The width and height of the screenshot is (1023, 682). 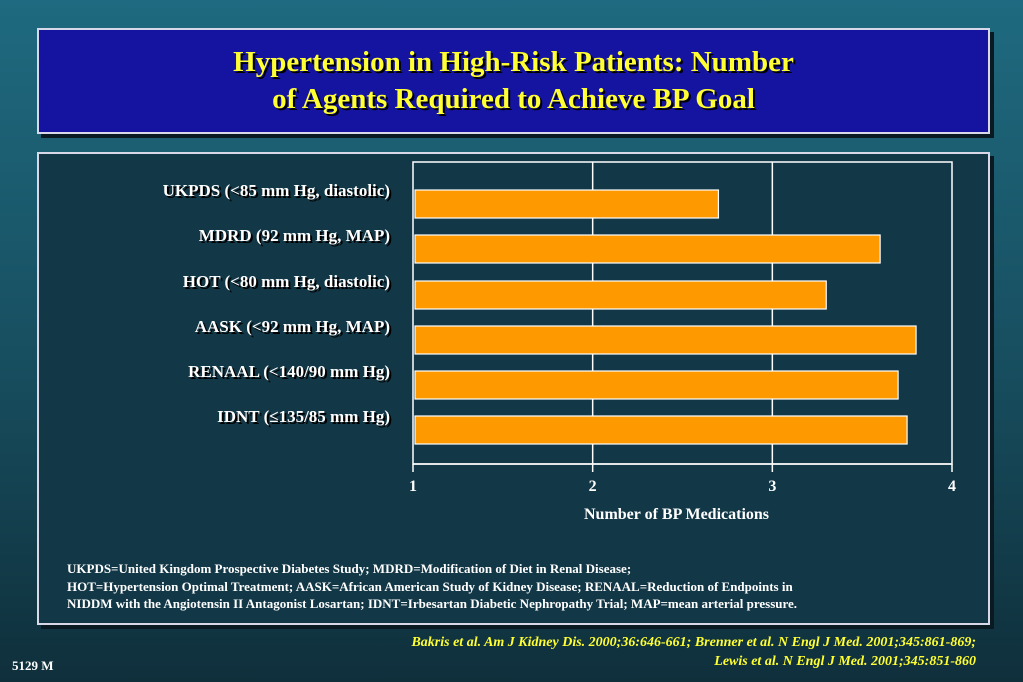 What do you see at coordinates (952, 486) in the screenshot?
I see `x-tick-label-3: 4` at bounding box center [952, 486].